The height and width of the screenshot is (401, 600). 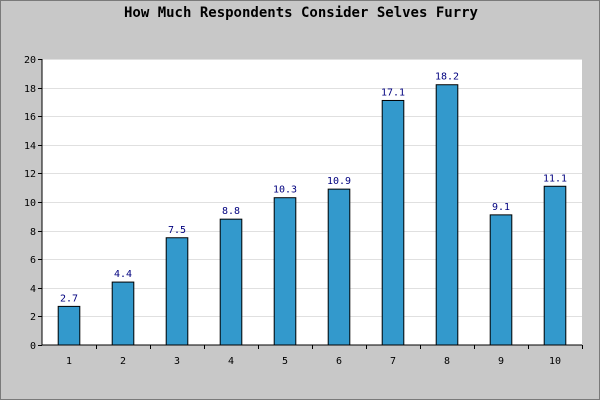 I want to click on y-tick-label: 12, so click(x=30, y=174).